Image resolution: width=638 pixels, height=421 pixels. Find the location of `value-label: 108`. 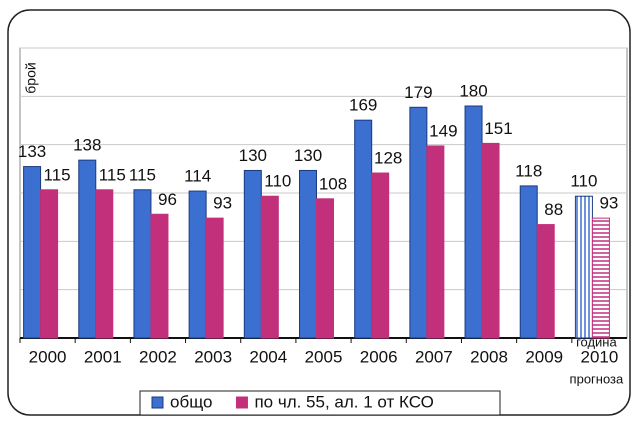

value-label: 108 is located at coordinates (333, 183).